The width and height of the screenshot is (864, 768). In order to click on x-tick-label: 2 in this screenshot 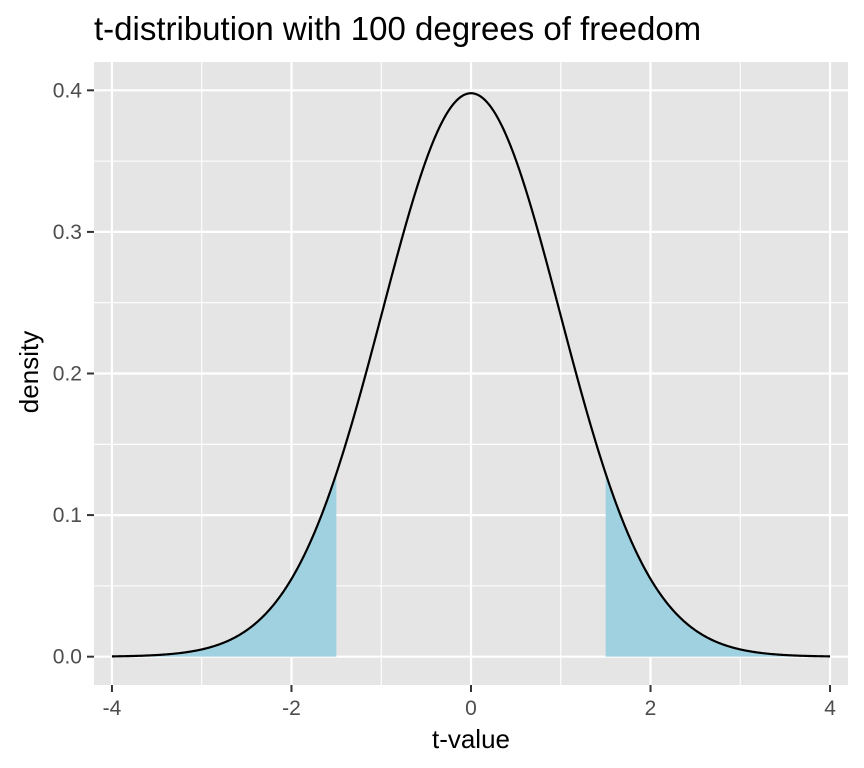, I will do `click(651, 708)`.